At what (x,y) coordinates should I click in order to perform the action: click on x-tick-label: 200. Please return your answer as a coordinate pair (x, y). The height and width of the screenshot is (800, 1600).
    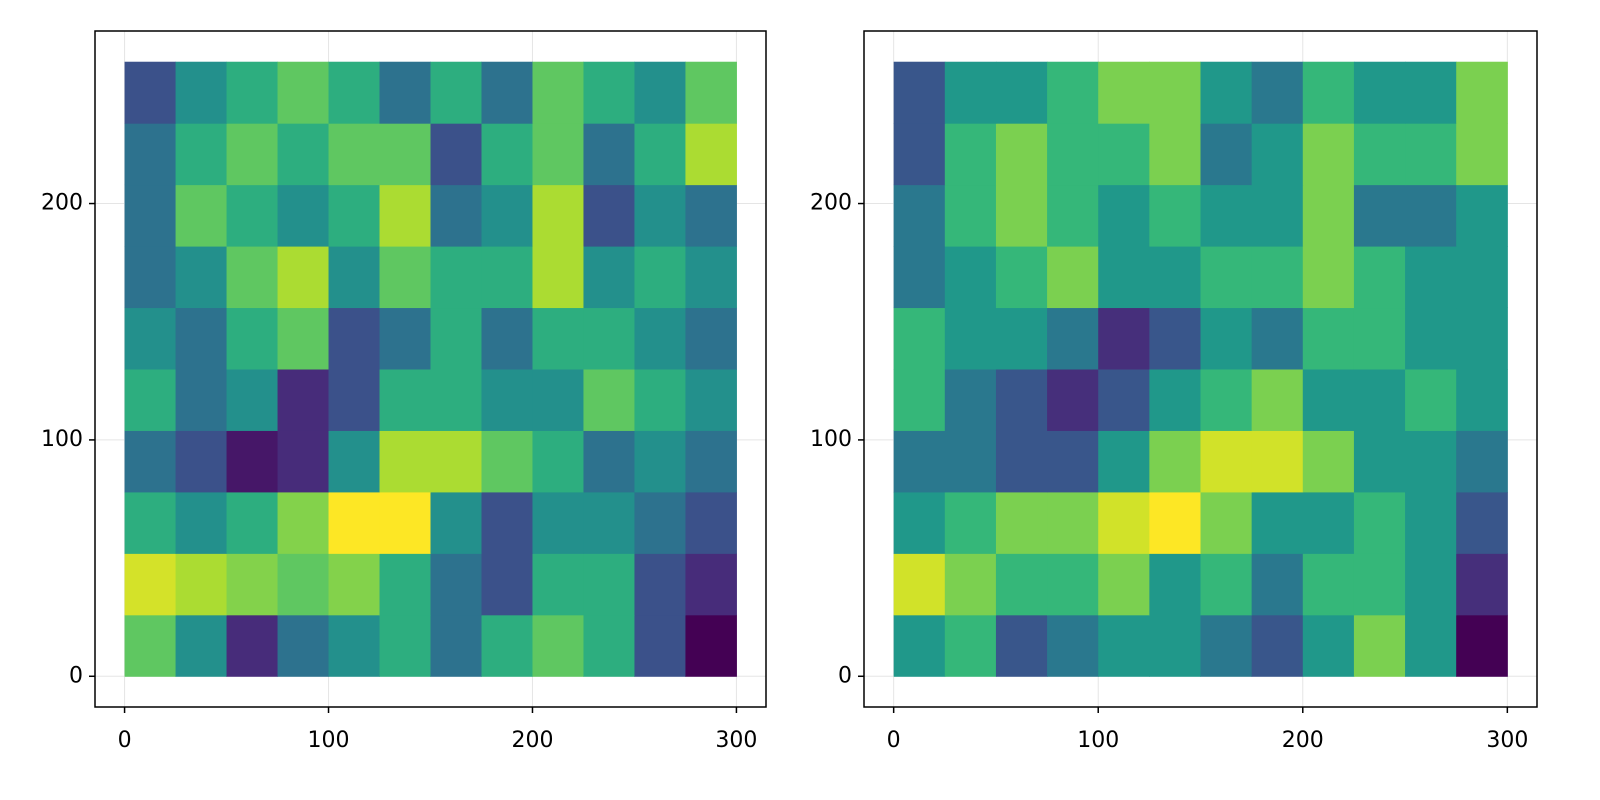
    Looking at the image, I should click on (1303, 740).